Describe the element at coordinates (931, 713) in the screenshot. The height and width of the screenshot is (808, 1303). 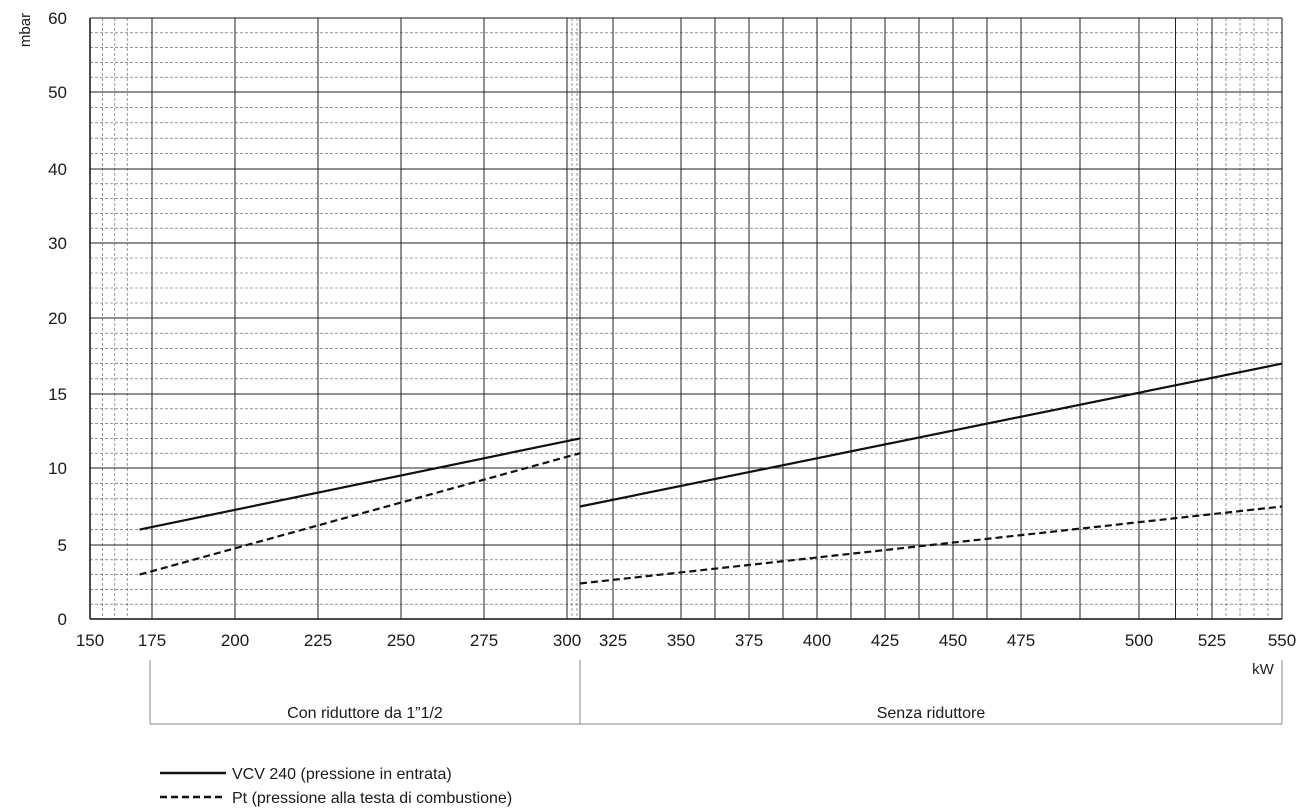
I see `range-label: Senza riduttore` at that location.